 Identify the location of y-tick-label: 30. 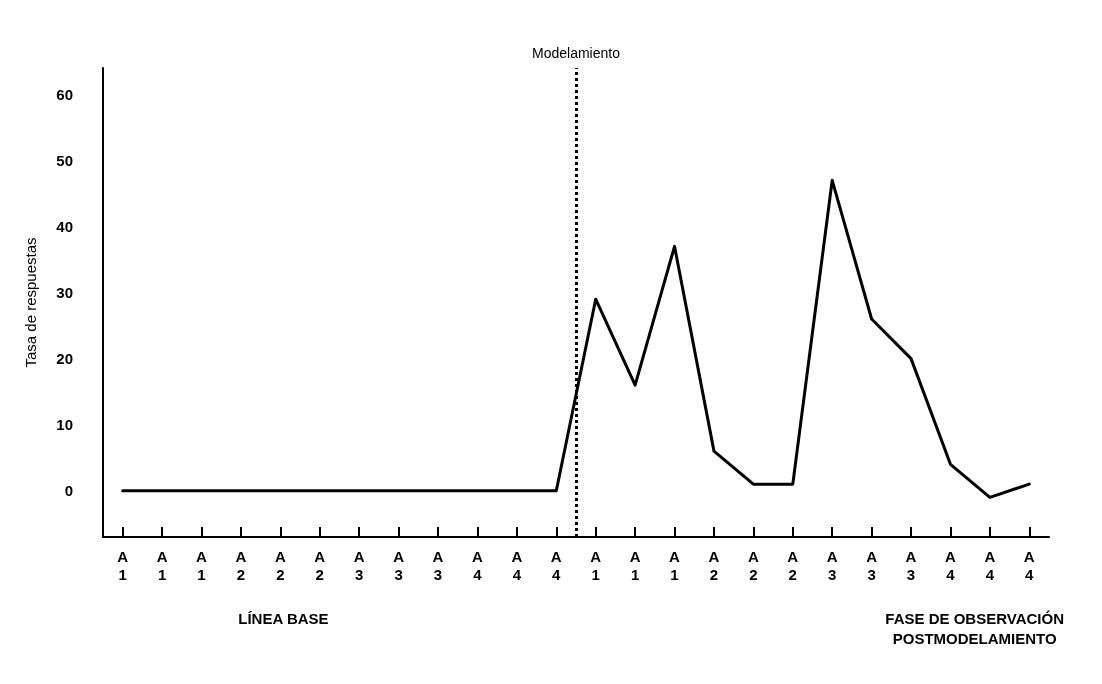
(64, 293).